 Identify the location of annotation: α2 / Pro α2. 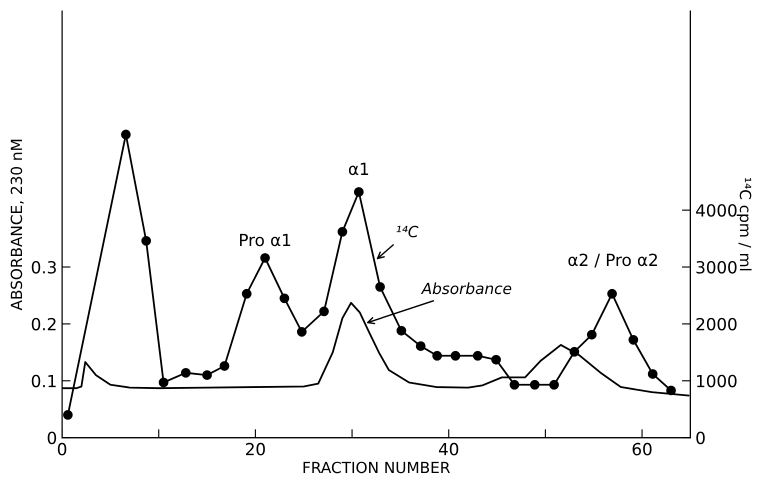
(612, 261).